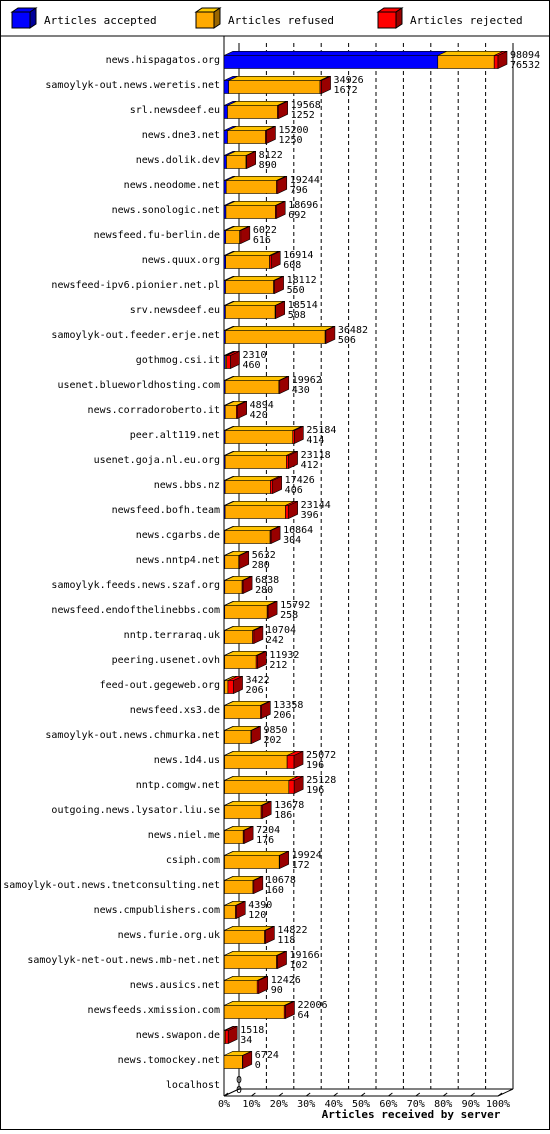 The width and height of the screenshot is (550, 1134). What do you see at coordinates (347, 340) in the screenshot?
I see `accepted-label: 506` at bounding box center [347, 340].